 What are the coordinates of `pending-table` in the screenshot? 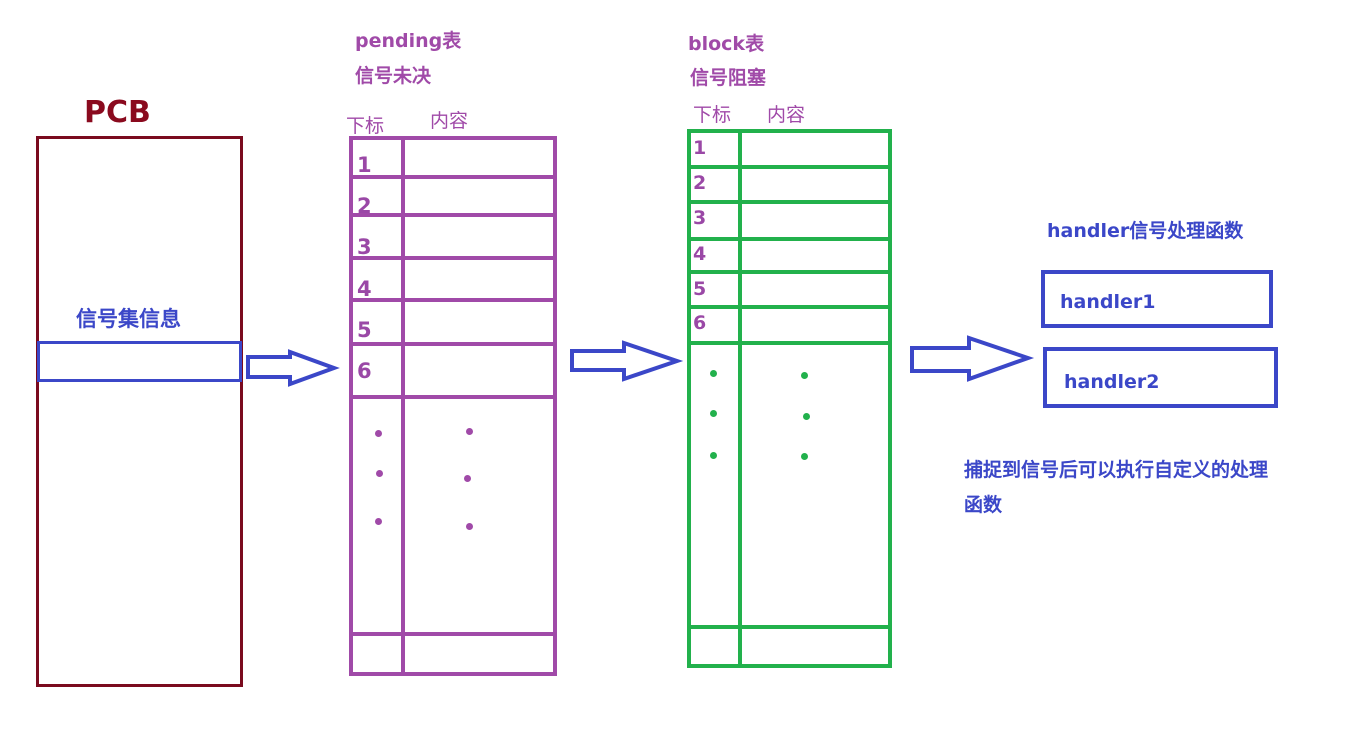 It's located at (453, 406).